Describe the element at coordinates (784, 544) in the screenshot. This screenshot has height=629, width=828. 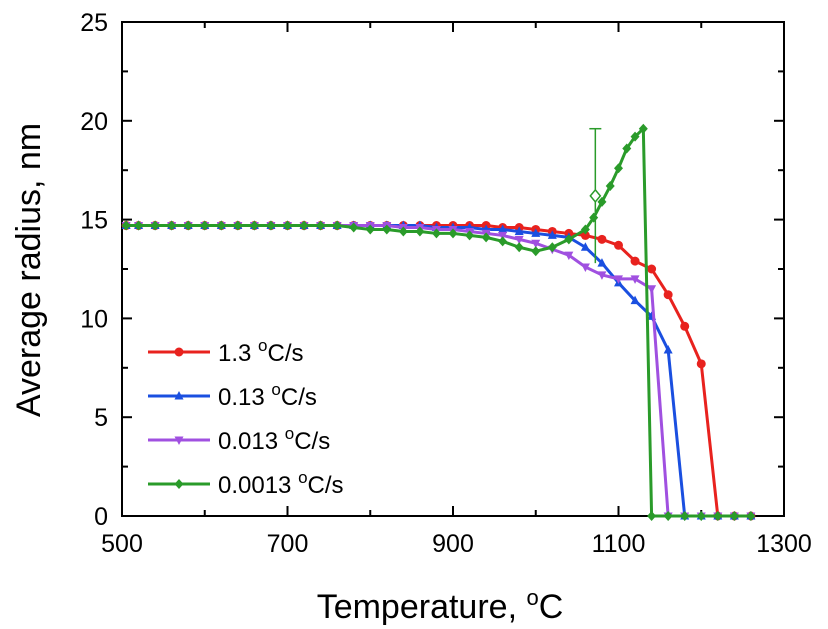
I see `x-tick-label: 1300` at that location.